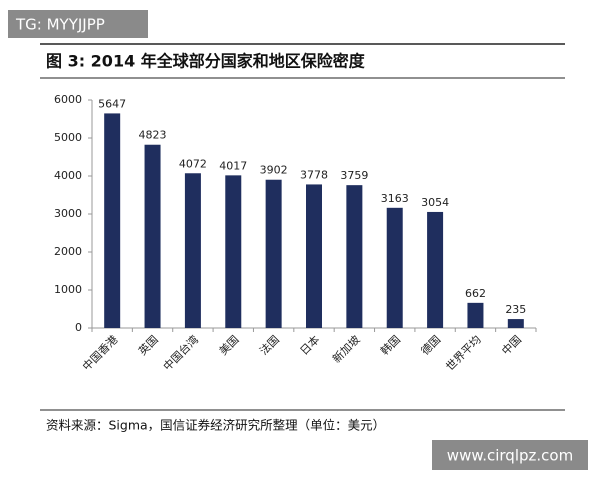 The width and height of the screenshot is (600, 480). Describe the element at coordinates (435, 202) in the screenshot. I see `value-label: 3054` at that location.